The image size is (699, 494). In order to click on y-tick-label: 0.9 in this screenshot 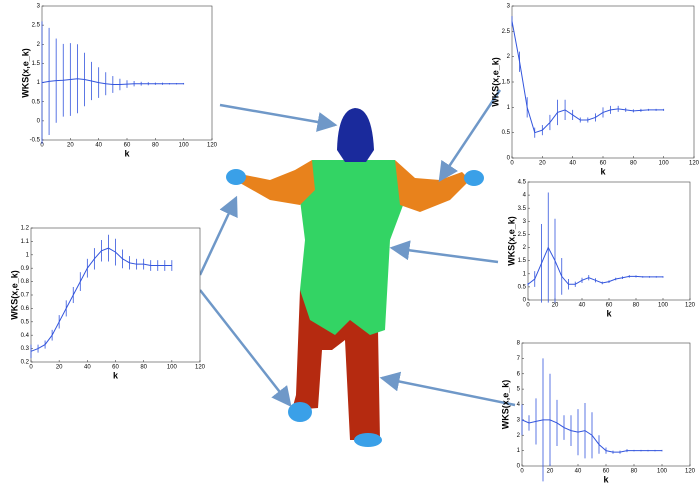, I will do `click(25, 269)`.